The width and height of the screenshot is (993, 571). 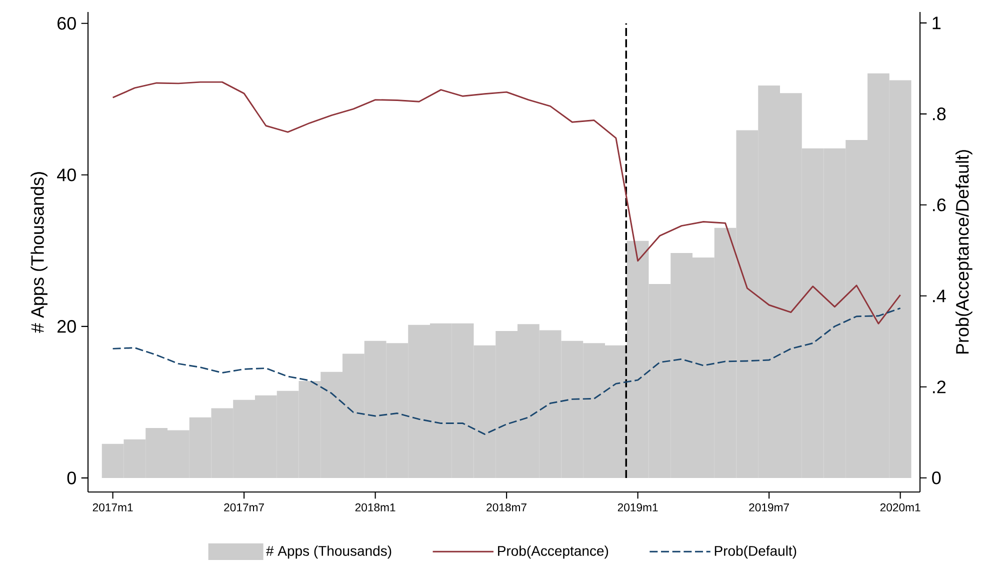 What do you see at coordinates (939, 205) in the screenshot?
I see `y2-tick-label: .6` at bounding box center [939, 205].